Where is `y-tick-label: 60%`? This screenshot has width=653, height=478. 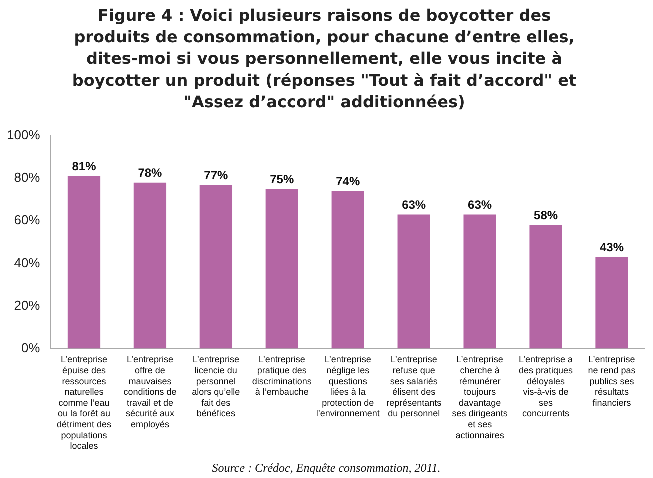 y-tick-label: 60% is located at coordinates (27, 220).